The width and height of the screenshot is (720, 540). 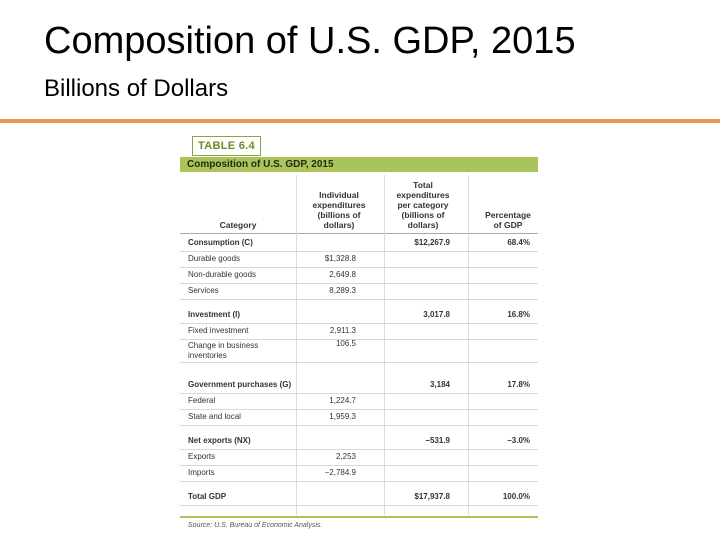 I want to click on header-percentage-of-gdp: Percentage of GDP, so click(x=508, y=220).